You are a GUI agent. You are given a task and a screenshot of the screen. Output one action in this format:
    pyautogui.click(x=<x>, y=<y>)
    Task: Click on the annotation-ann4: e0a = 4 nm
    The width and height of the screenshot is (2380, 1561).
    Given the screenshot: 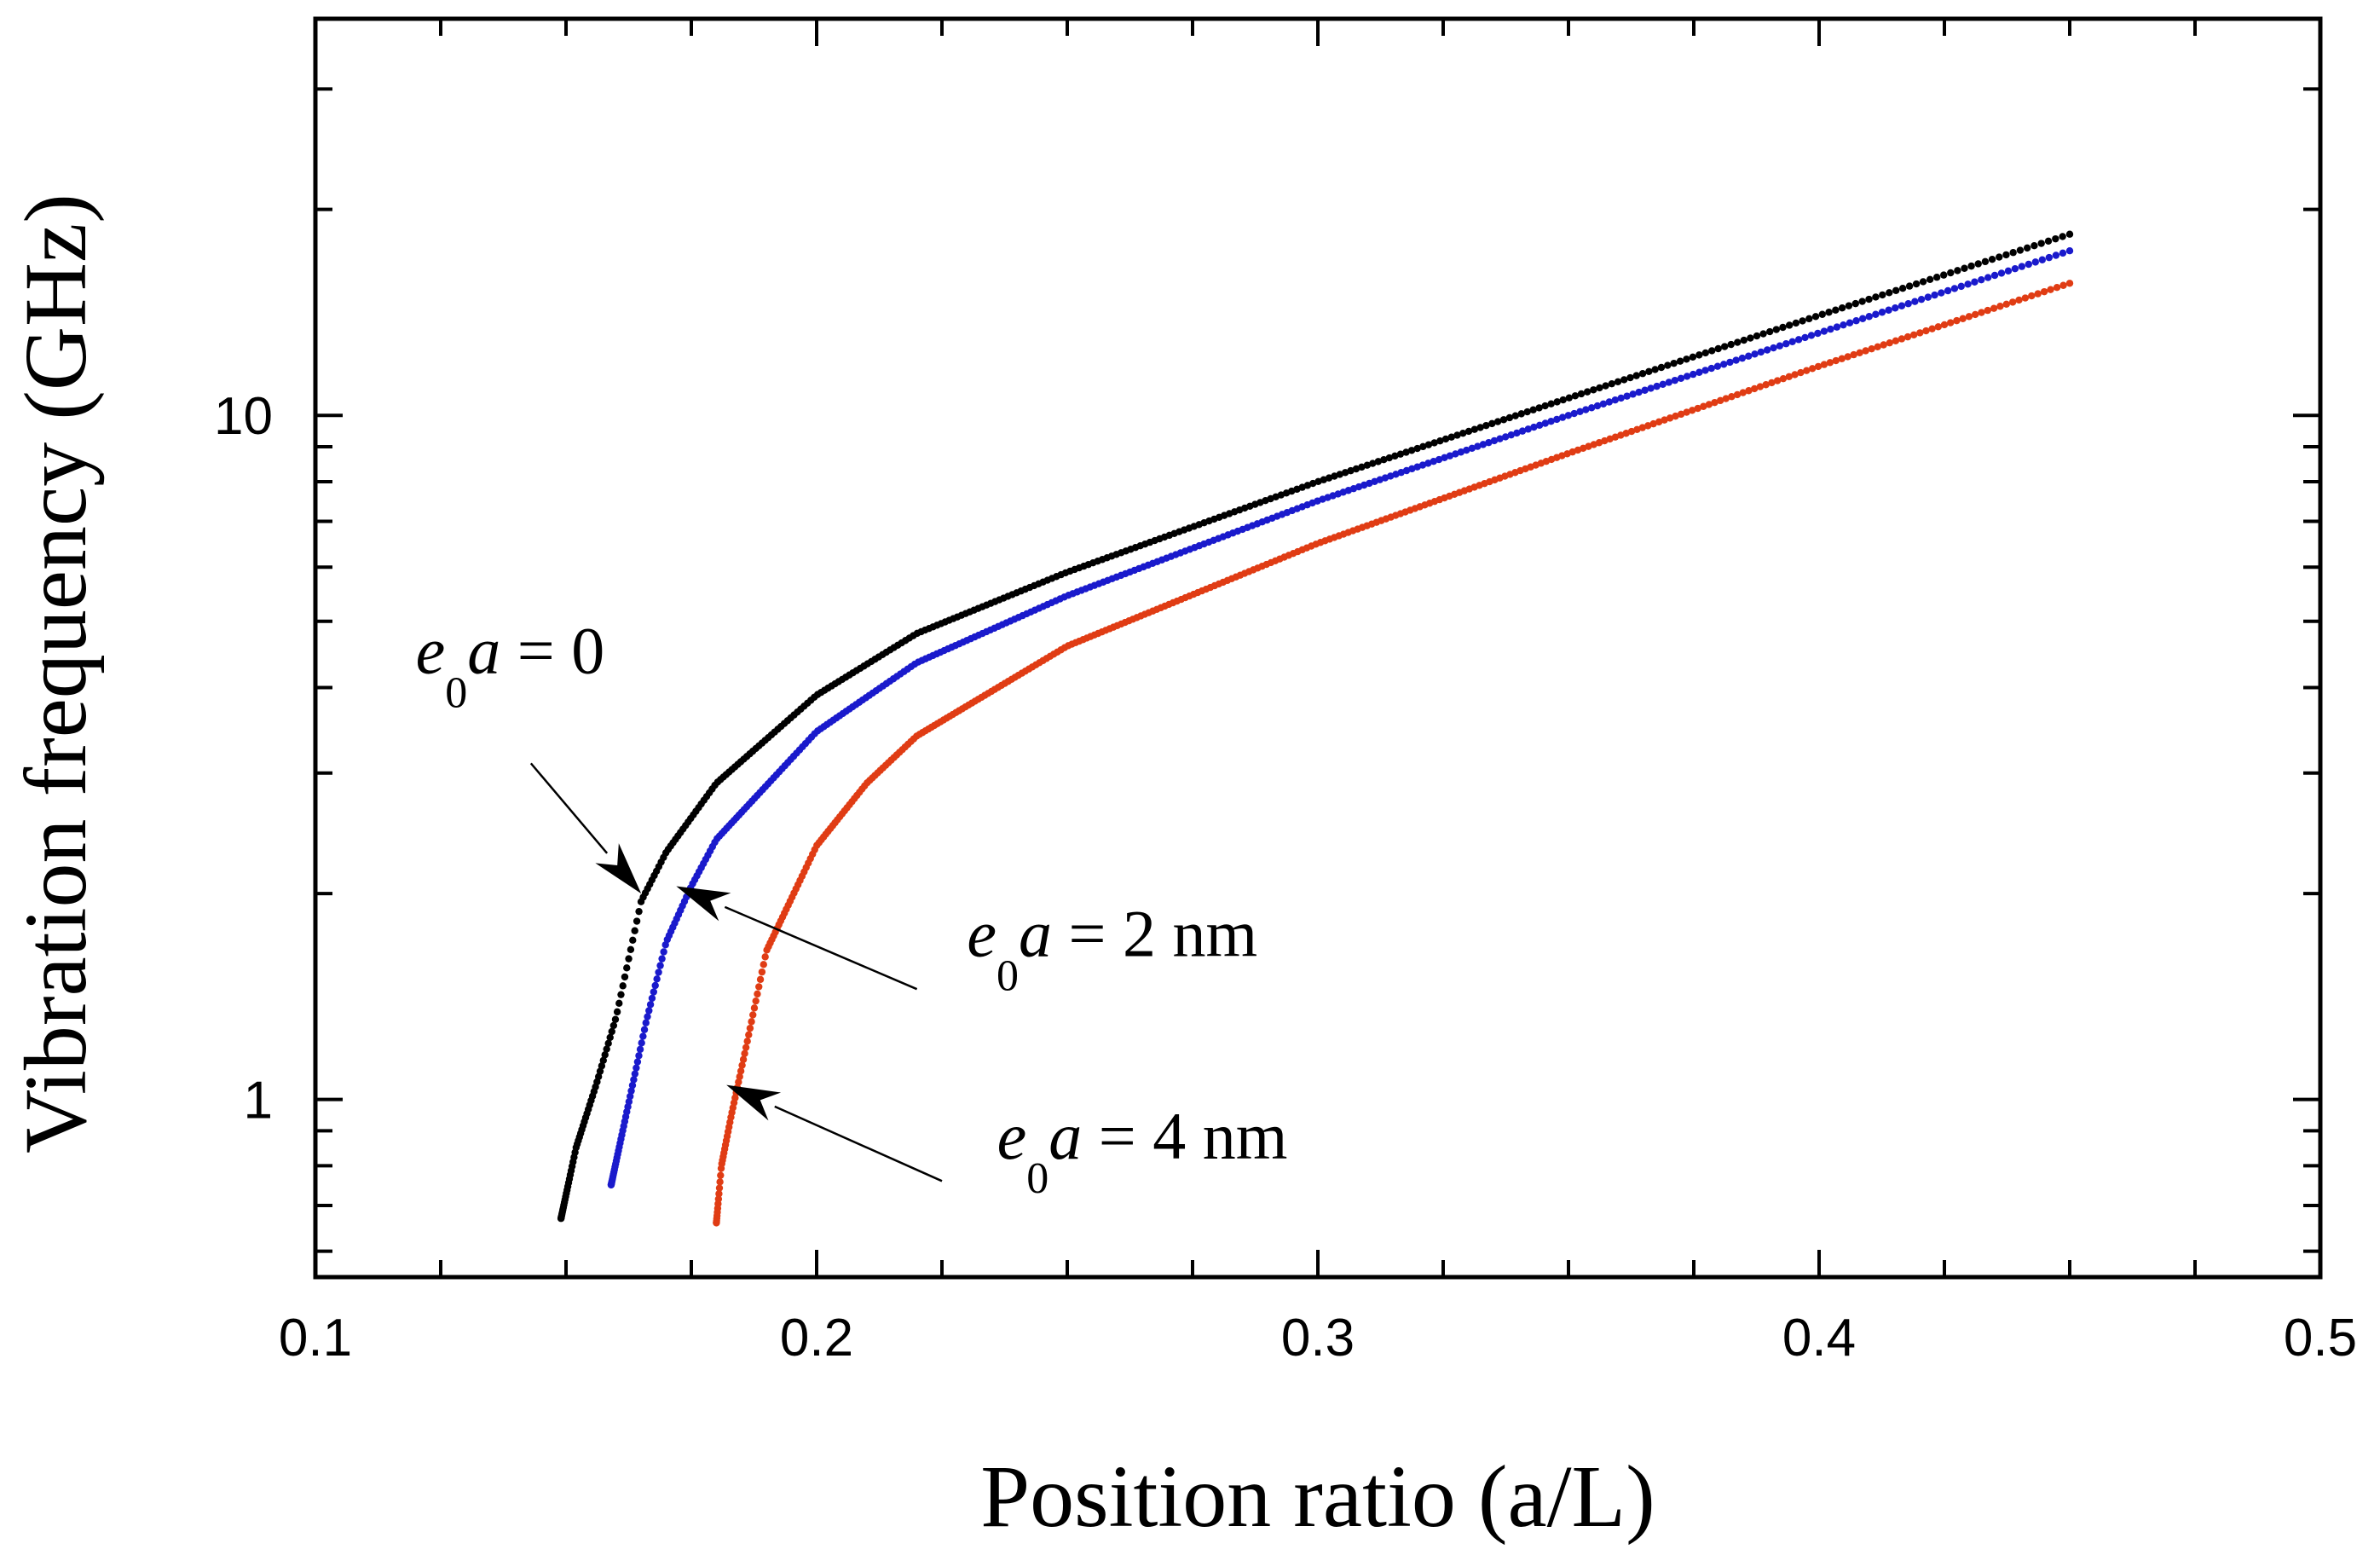 What is the action you would take?
    pyautogui.click(x=1007, y=1143)
    